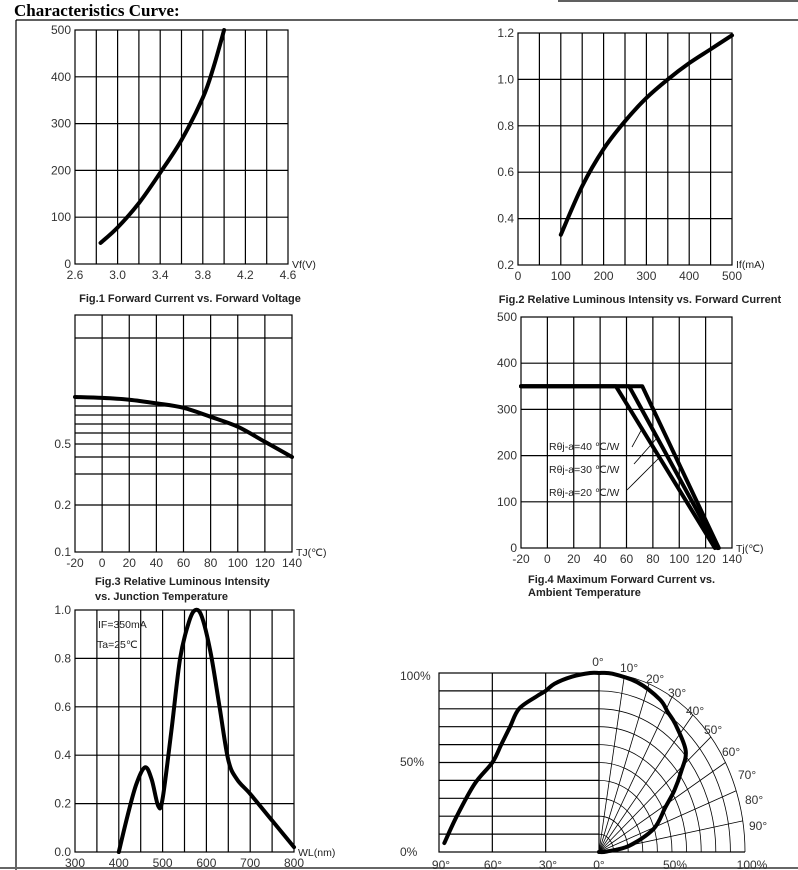  What do you see at coordinates (750, 265) in the screenshot?
I see `x-axis-label: If(mA)` at bounding box center [750, 265].